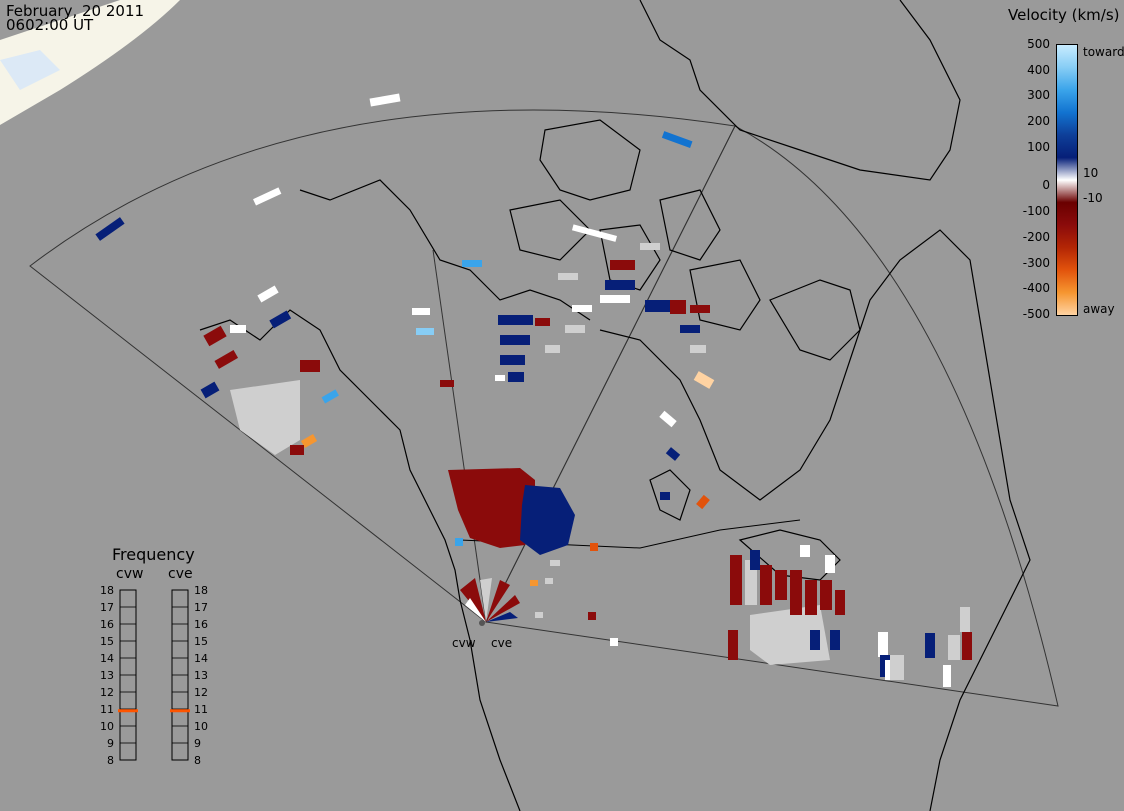 This screenshot has height=811, width=1124. I want to click on frequency-cve-label: cve, so click(180, 574).